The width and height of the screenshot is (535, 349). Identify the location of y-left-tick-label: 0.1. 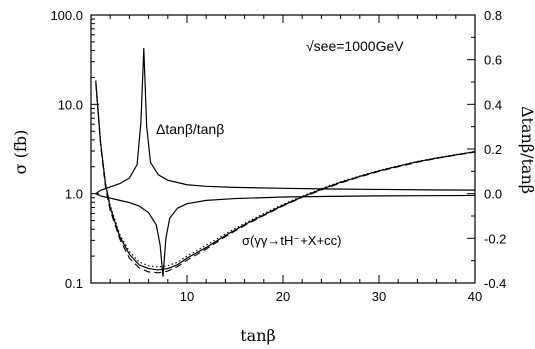
(74, 283).